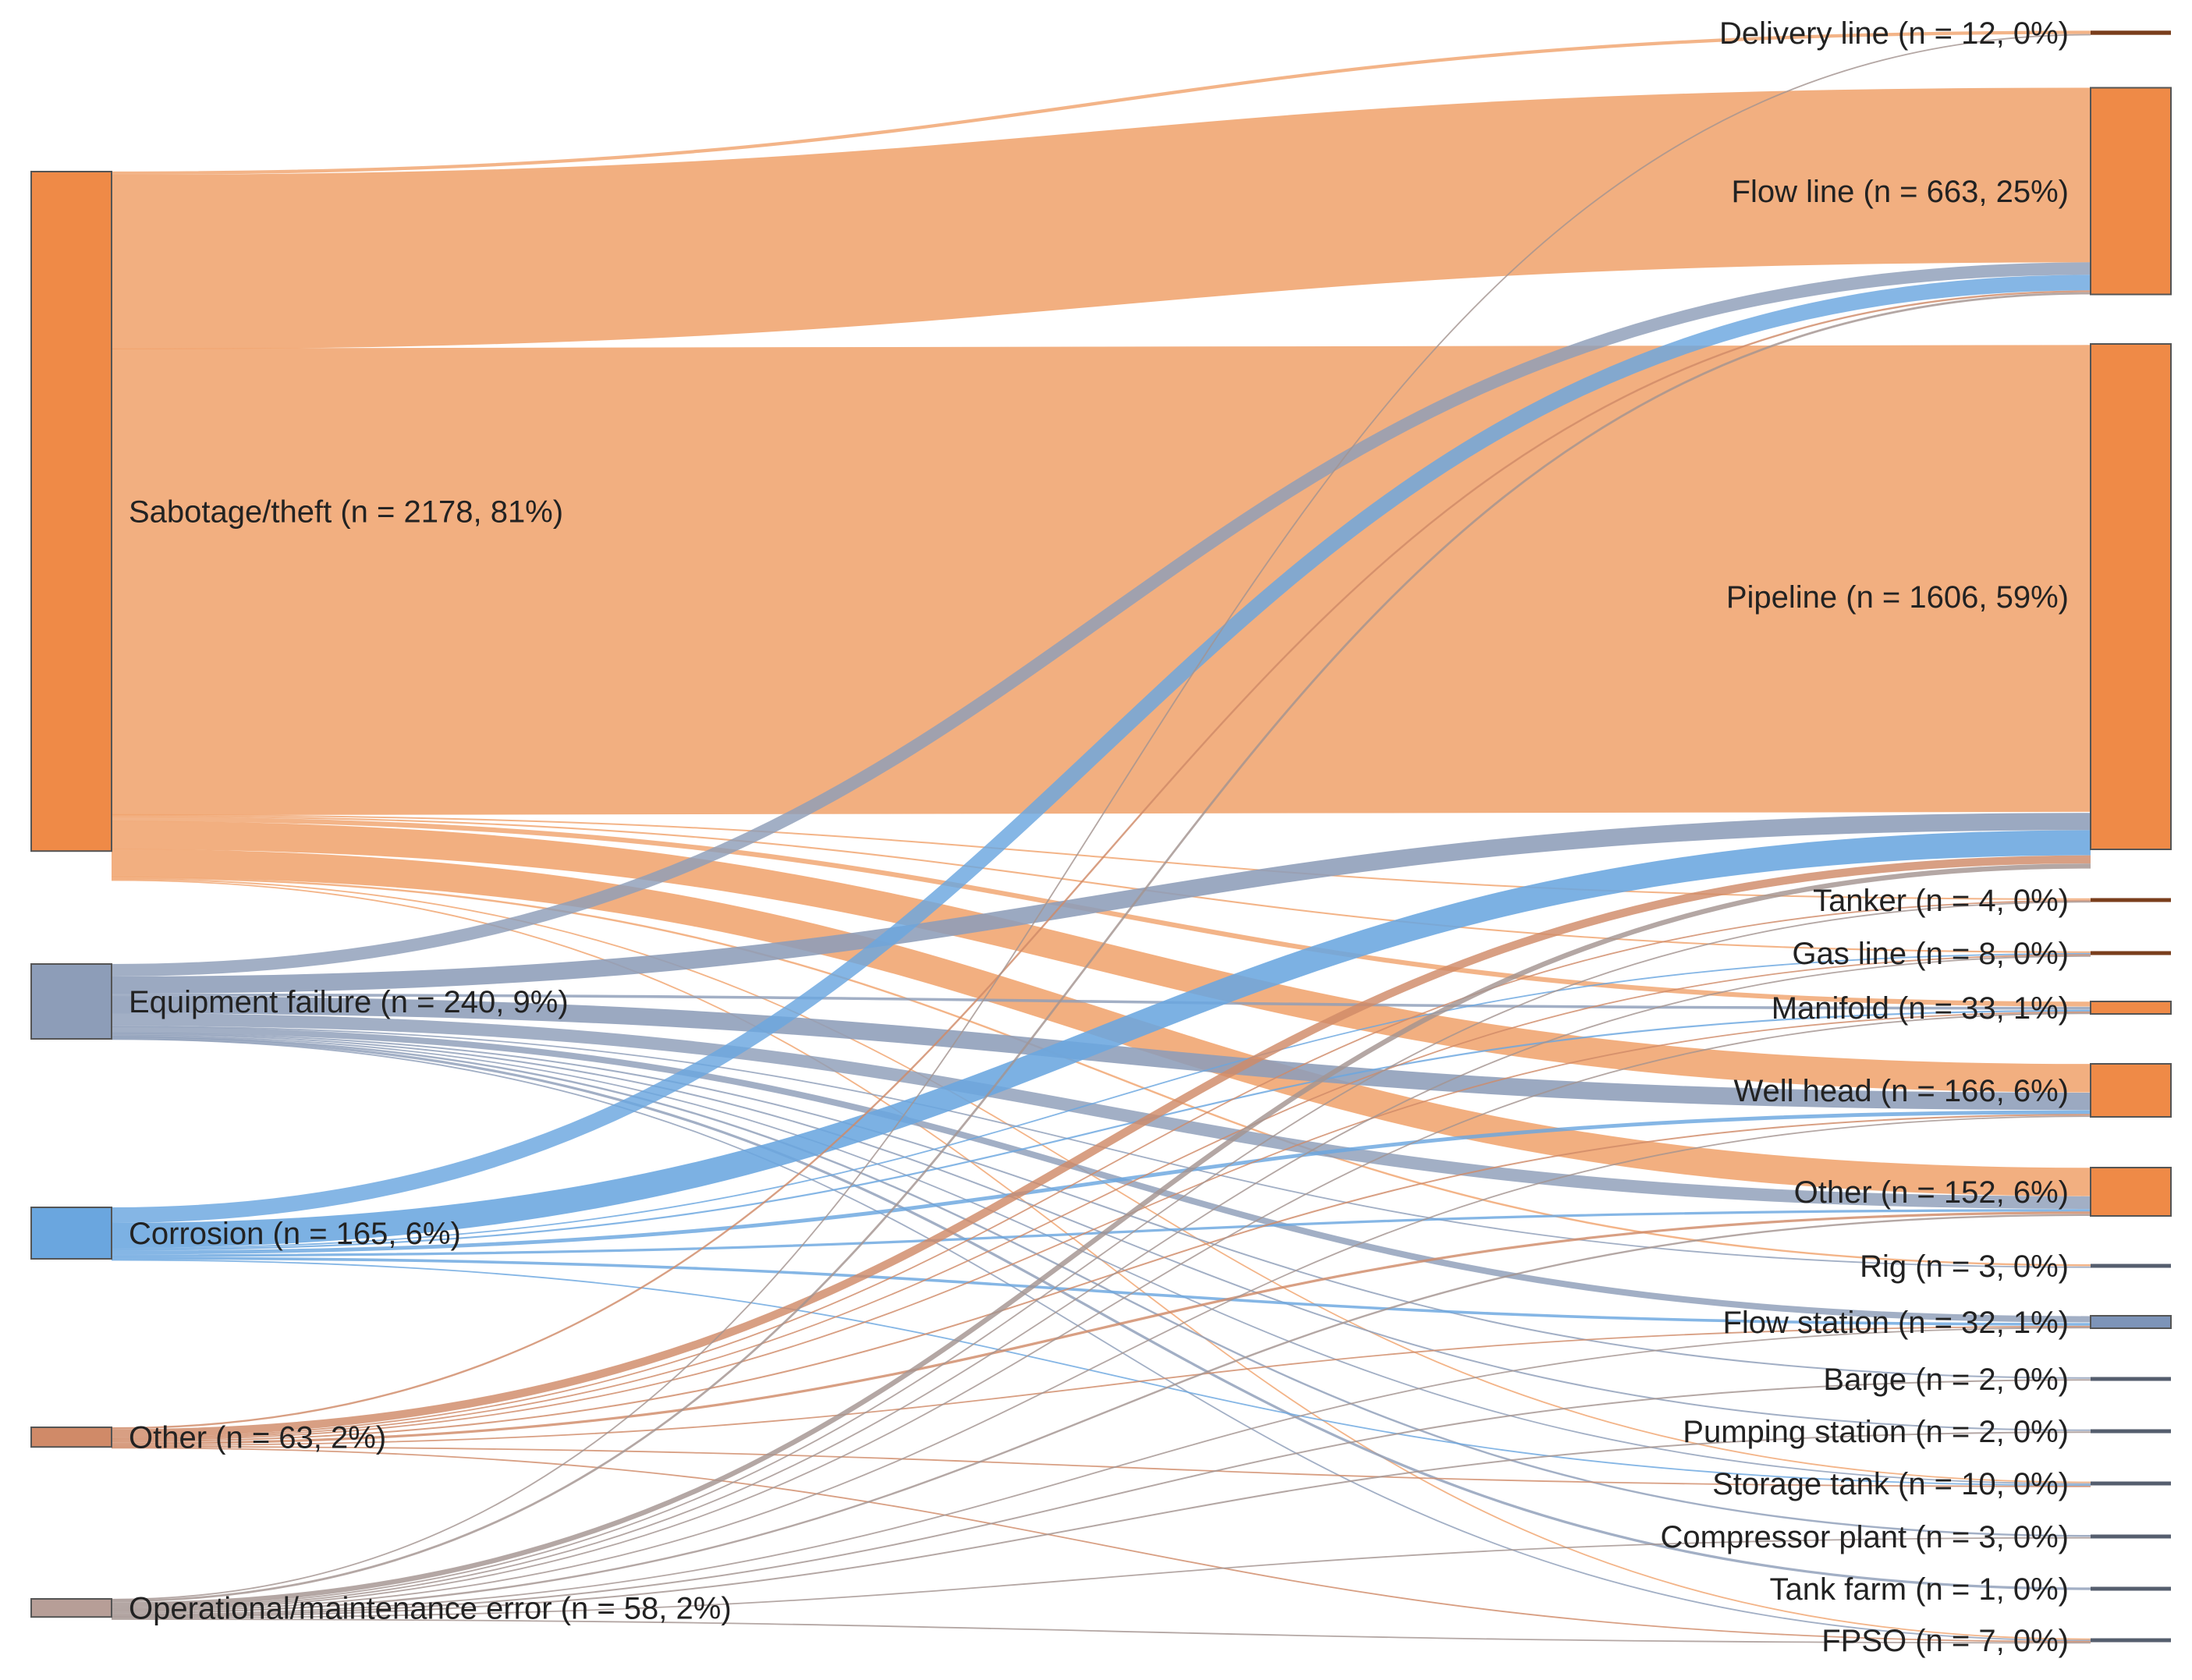 The height and width of the screenshot is (1680, 2192). What do you see at coordinates (2131, 1589) in the screenshot?
I see `target-node-tfarm` at bounding box center [2131, 1589].